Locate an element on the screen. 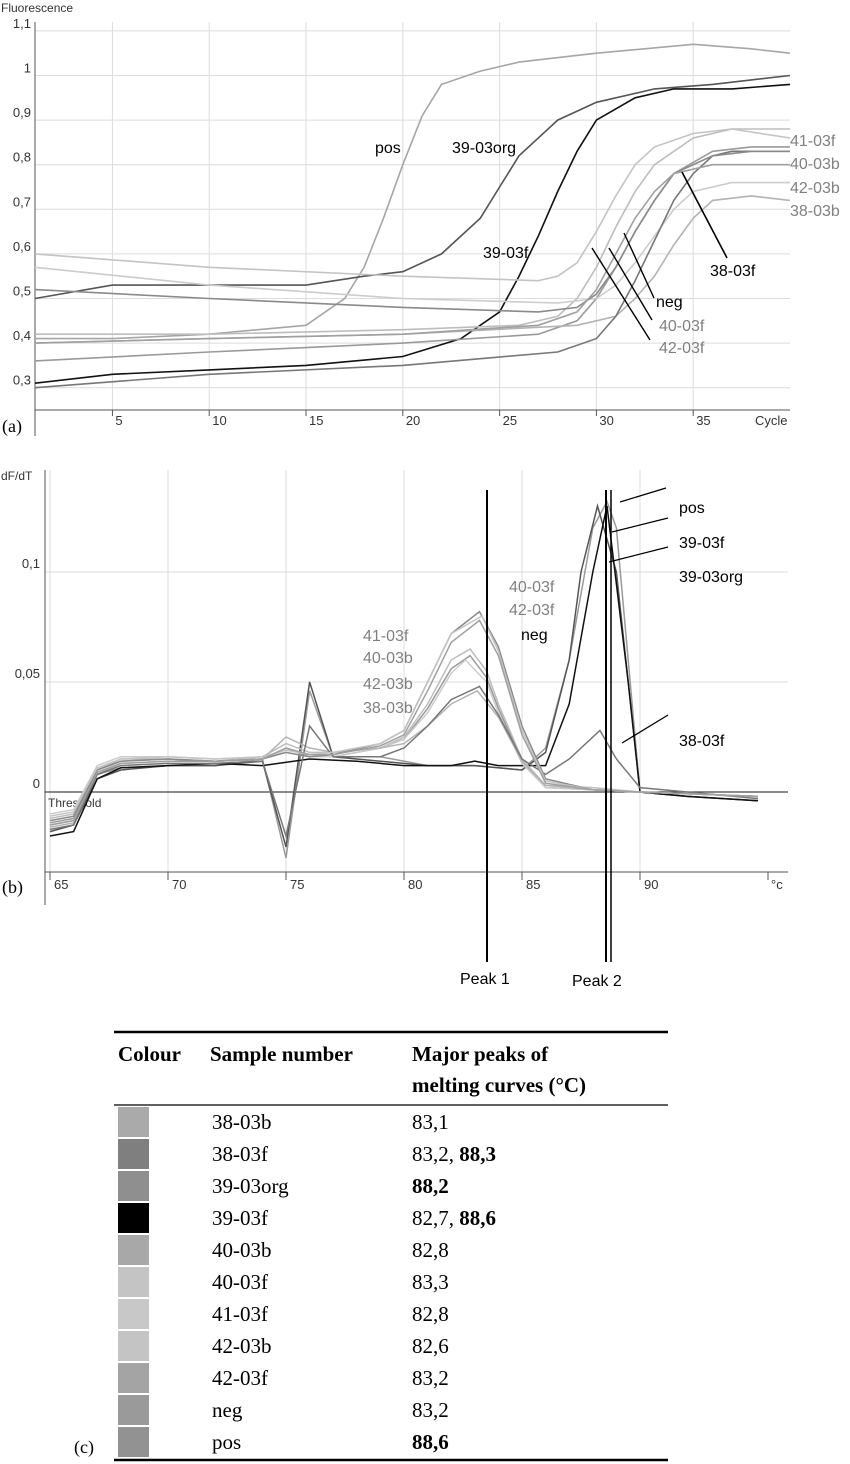  x-tick-label: 90 is located at coordinates (651, 884).